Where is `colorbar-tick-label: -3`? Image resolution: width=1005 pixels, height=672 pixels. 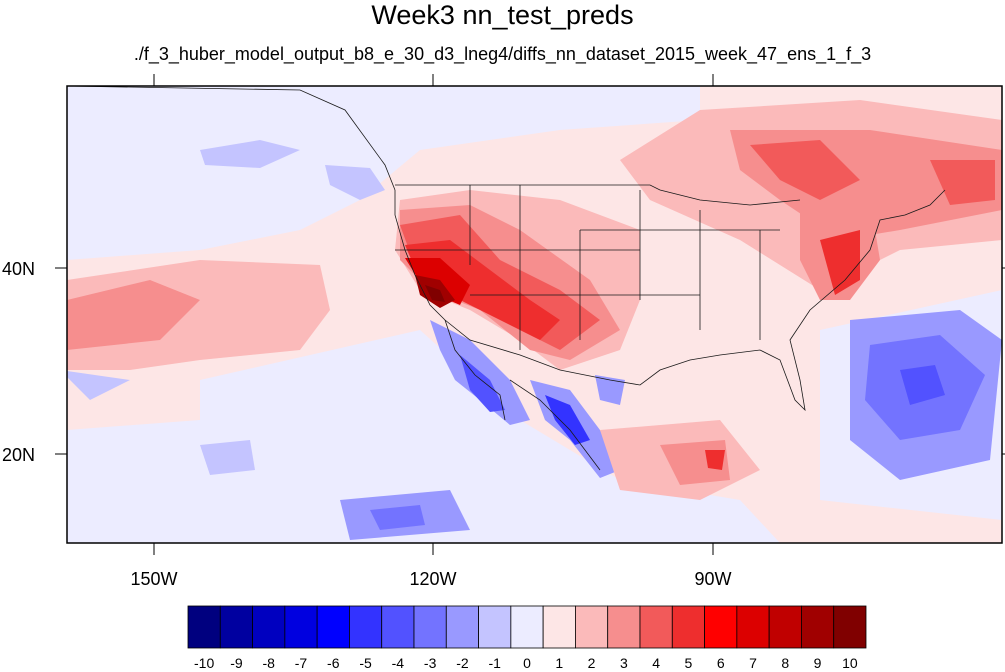 colorbar-tick-label: -3 is located at coordinates (430, 663).